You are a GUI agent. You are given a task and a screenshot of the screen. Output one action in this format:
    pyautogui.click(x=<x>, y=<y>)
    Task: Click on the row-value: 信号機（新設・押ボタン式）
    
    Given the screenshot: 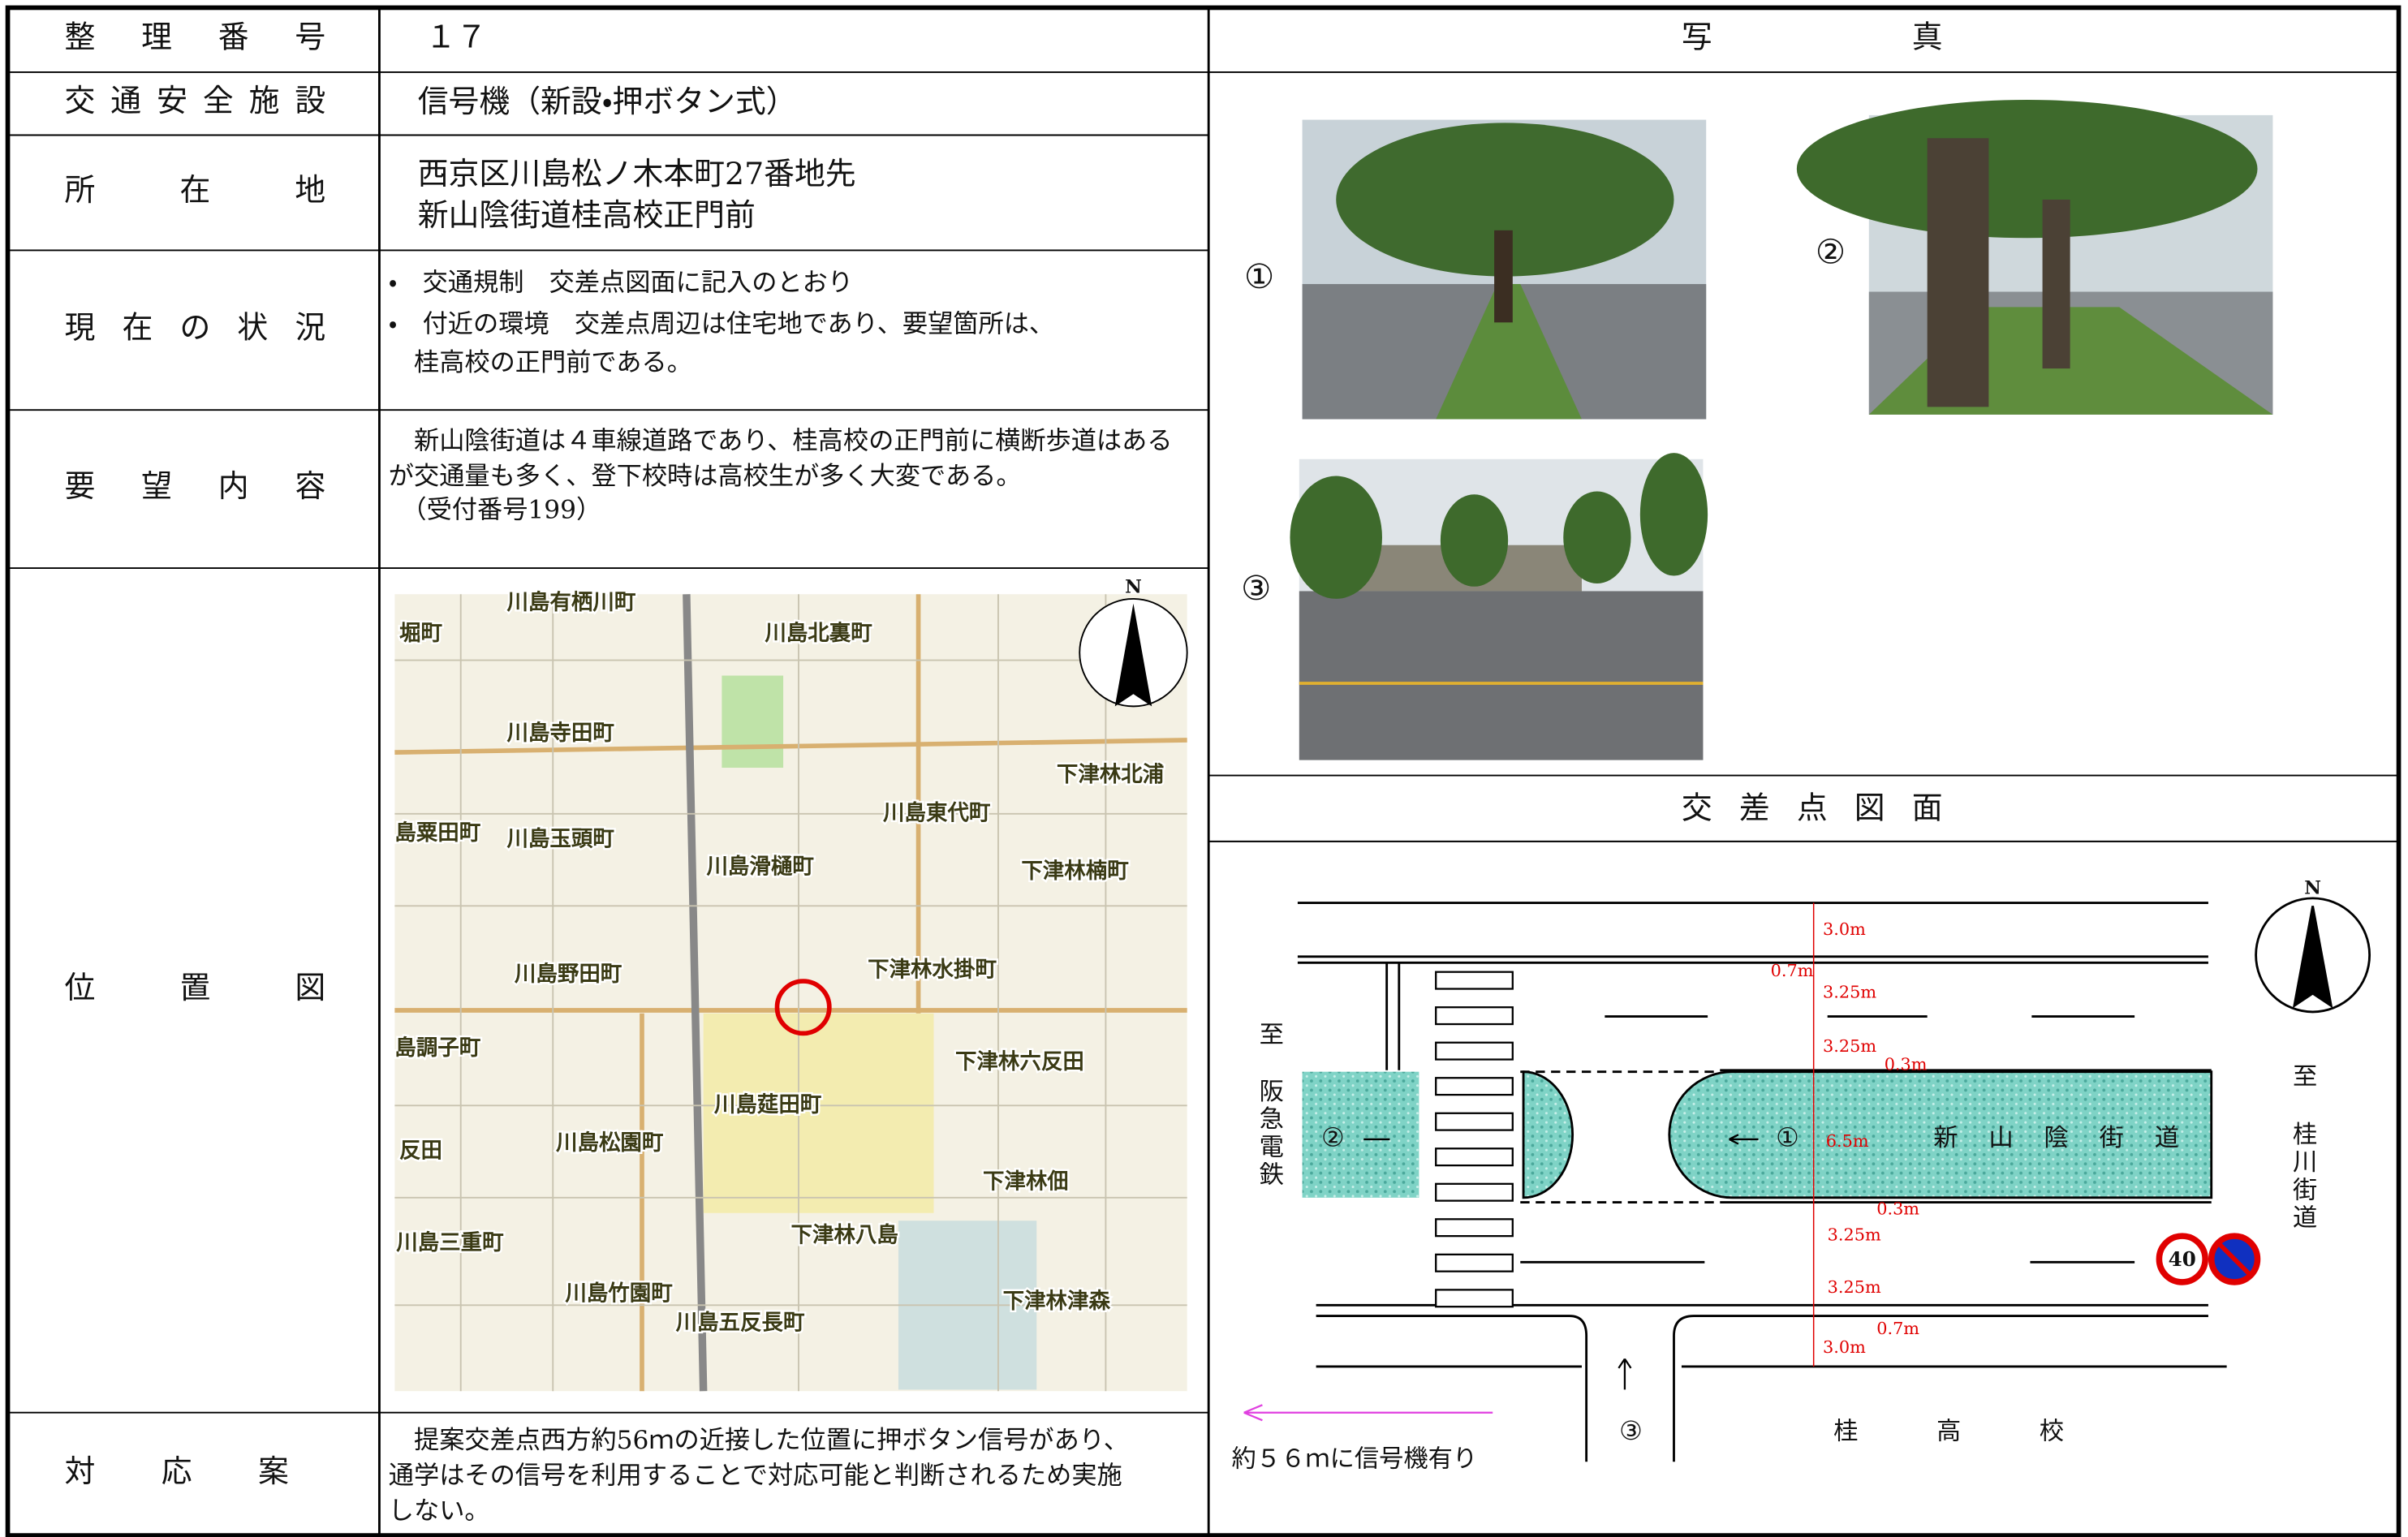 What is the action you would take?
    pyautogui.click(x=608, y=101)
    